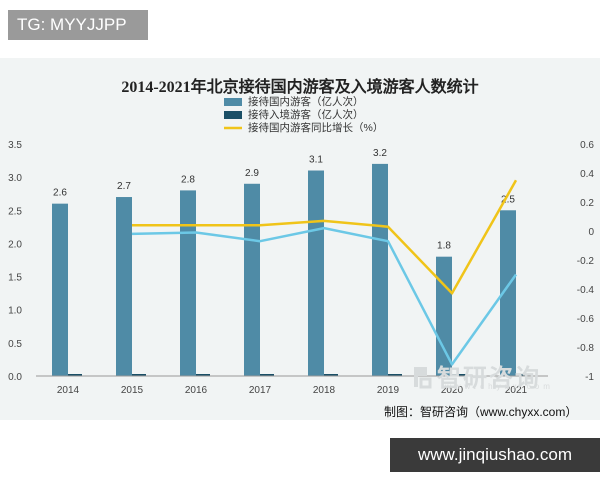 The width and height of the screenshot is (600, 480). Describe the element at coordinates (15, 261) in the screenshot. I see `left-axis: 0.0 0.5 1.0 1.5 2.0 2.5 3.0 3.5` at that location.